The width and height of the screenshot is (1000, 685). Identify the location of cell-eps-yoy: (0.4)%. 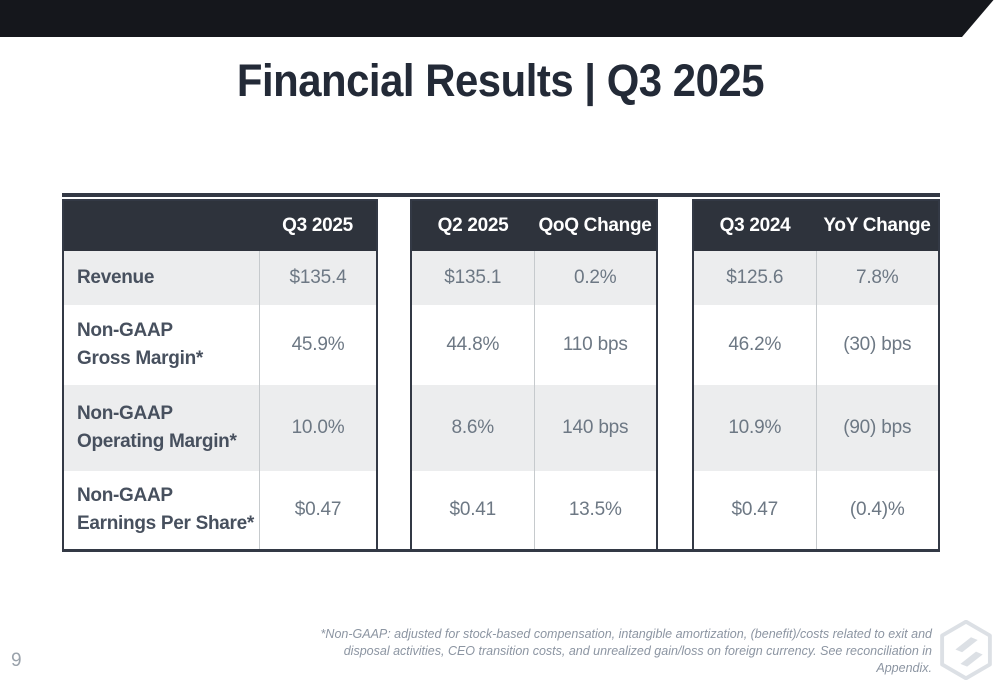
(877, 510).